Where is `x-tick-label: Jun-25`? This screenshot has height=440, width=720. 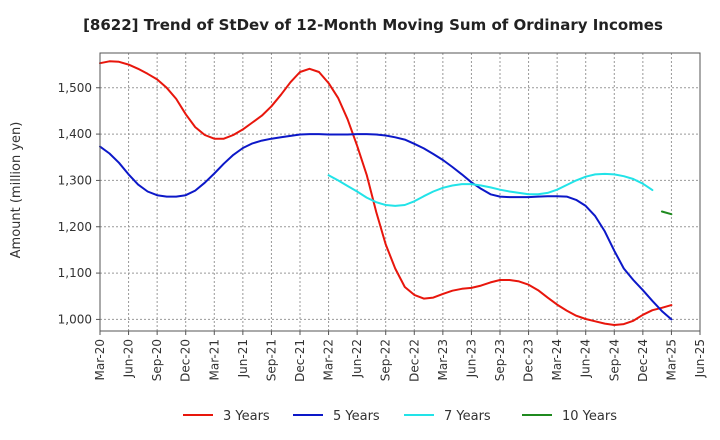 x-tick-label: Jun-25 is located at coordinates (700, 358).